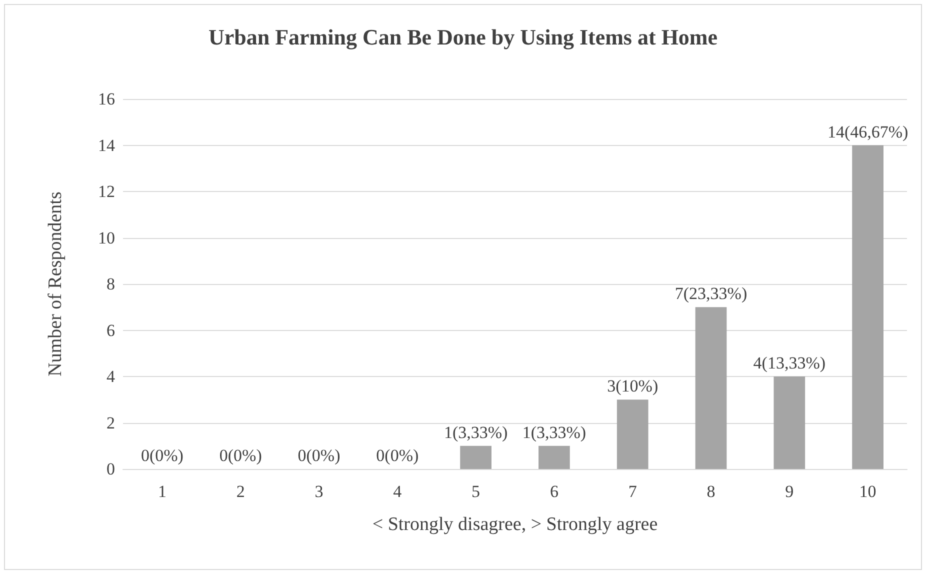  Describe the element at coordinates (632, 386) in the screenshot. I see `data-label: 3(10%)` at that location.